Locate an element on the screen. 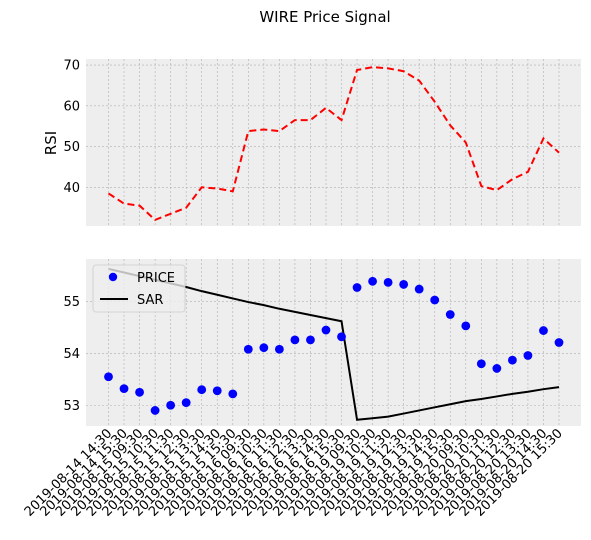 The image size is (591, 540). rsi-y-axis-label: RSI is located at coordinates (51, 143).